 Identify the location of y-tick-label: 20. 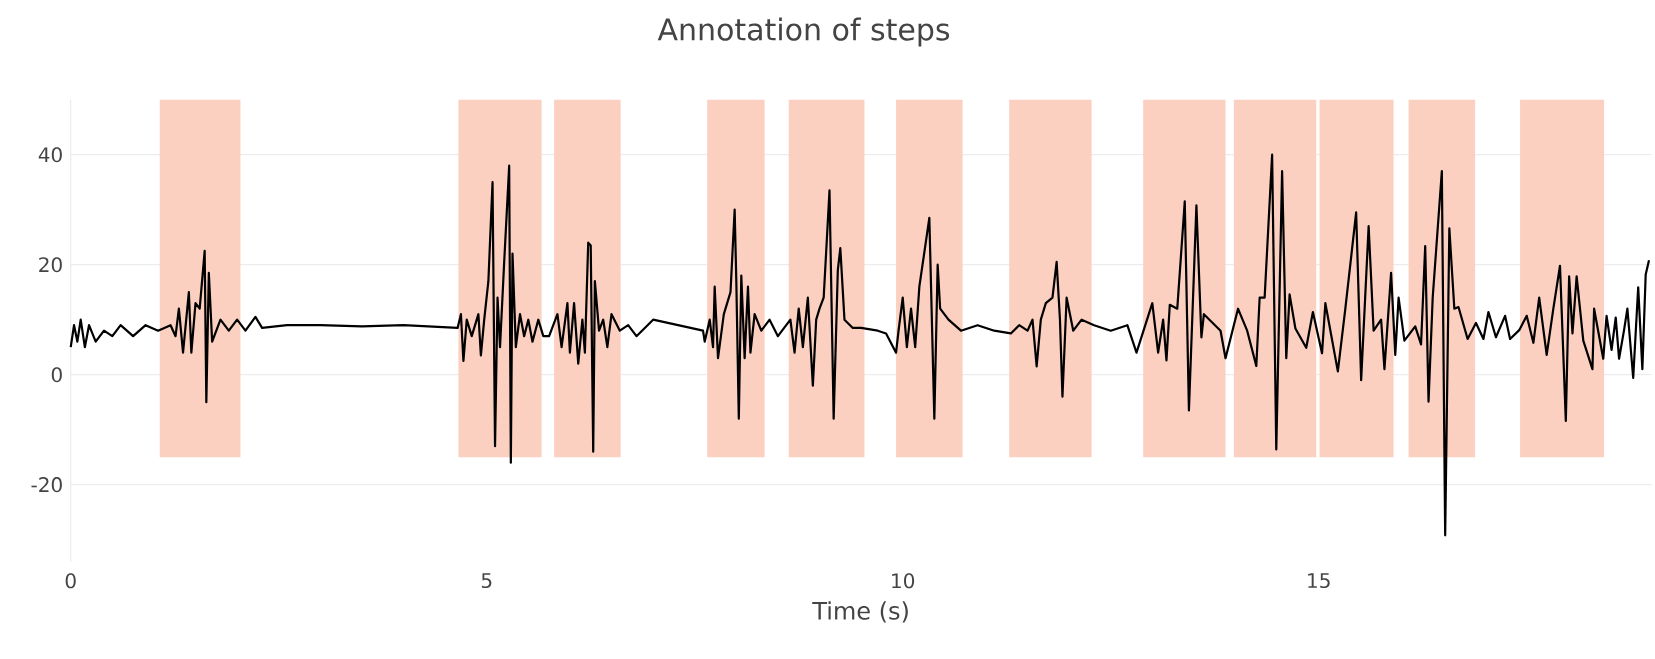
(50, 265).